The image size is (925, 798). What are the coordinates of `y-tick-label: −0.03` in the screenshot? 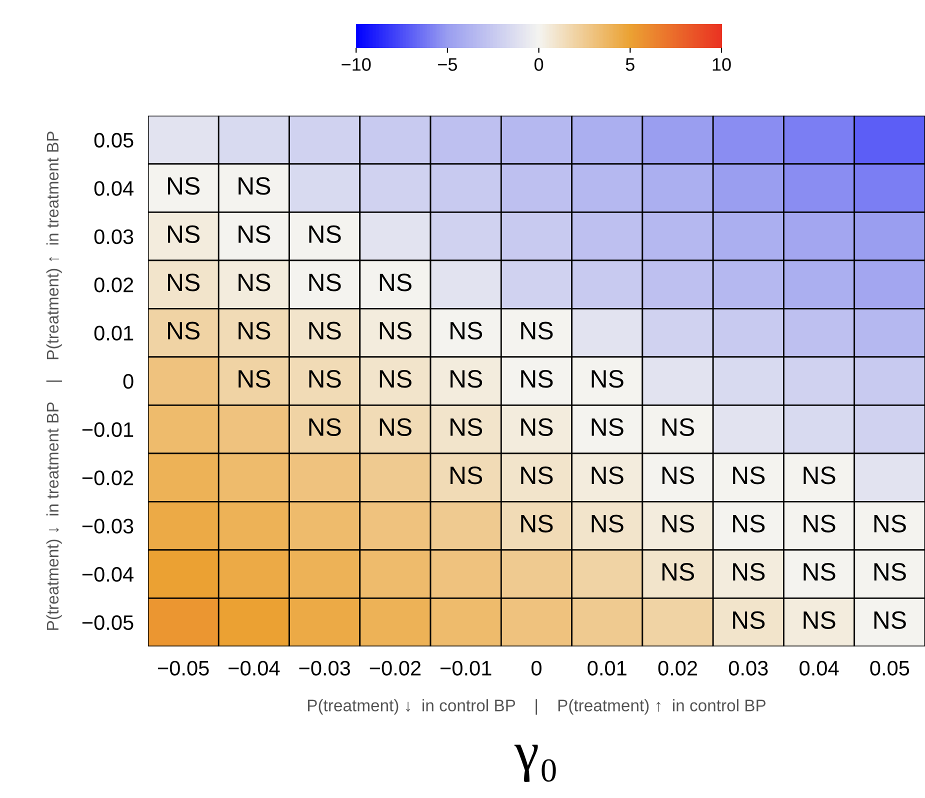 It's located at (108, 526).